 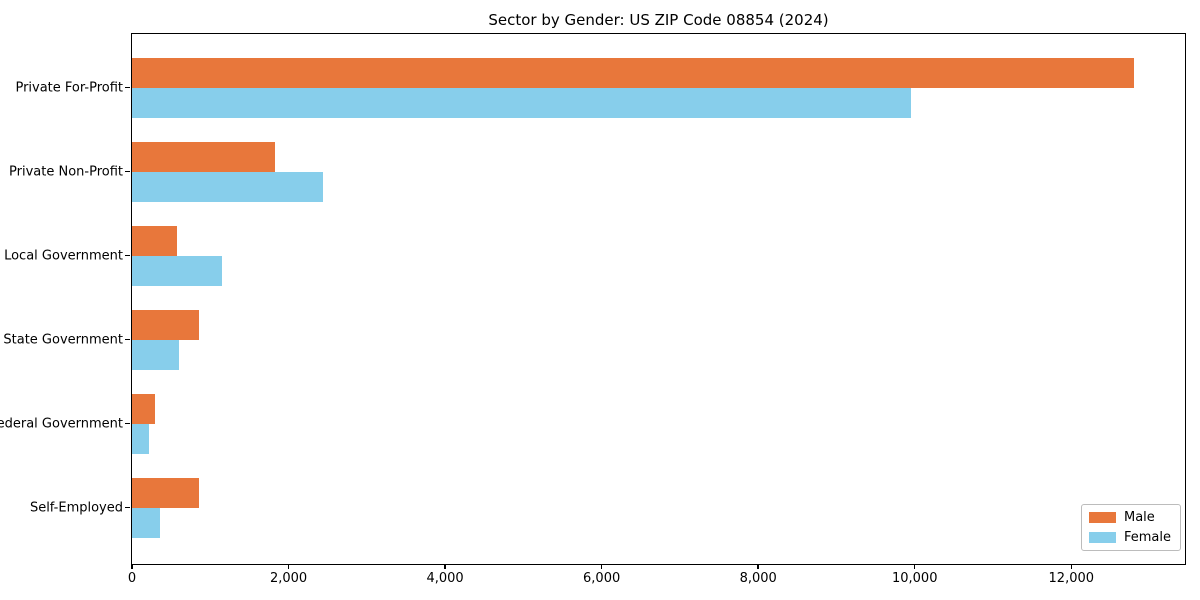 What do you see at coordinates (166, 324) in the screenshot?
I see `bar-male-state-government` at bounding box center [166, 324].